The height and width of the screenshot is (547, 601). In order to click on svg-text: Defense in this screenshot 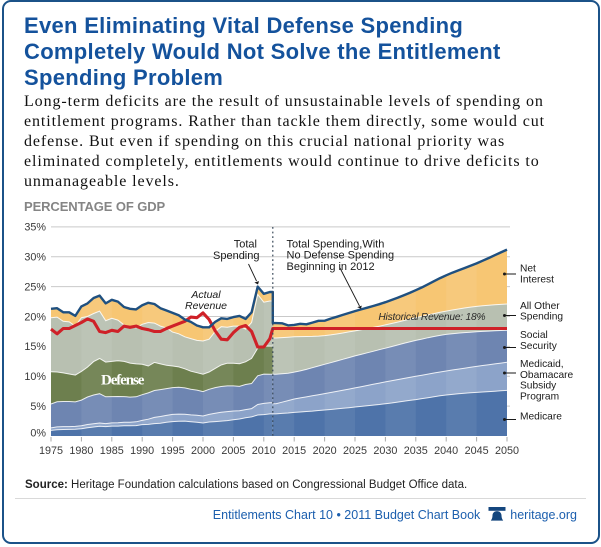, I will do `click(123, 381)`.